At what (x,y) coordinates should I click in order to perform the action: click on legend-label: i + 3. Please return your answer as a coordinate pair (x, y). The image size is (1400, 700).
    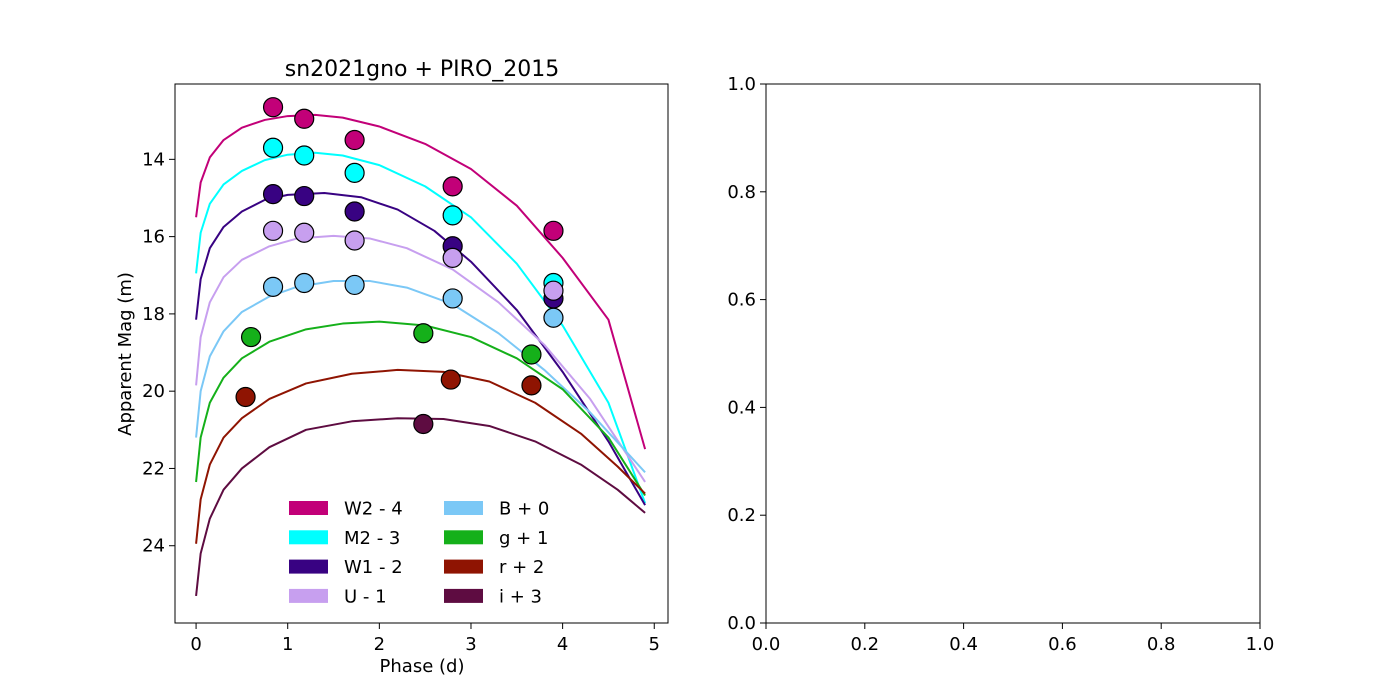
    Looking at the image, I should click on (520, 596).